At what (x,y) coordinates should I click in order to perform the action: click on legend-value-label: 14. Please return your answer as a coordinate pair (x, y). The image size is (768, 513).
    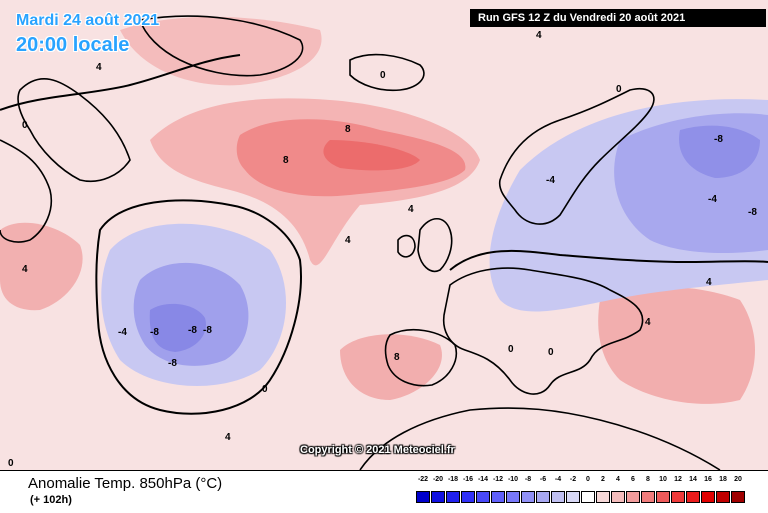
    Looking at the image, I should click on (693, 479).